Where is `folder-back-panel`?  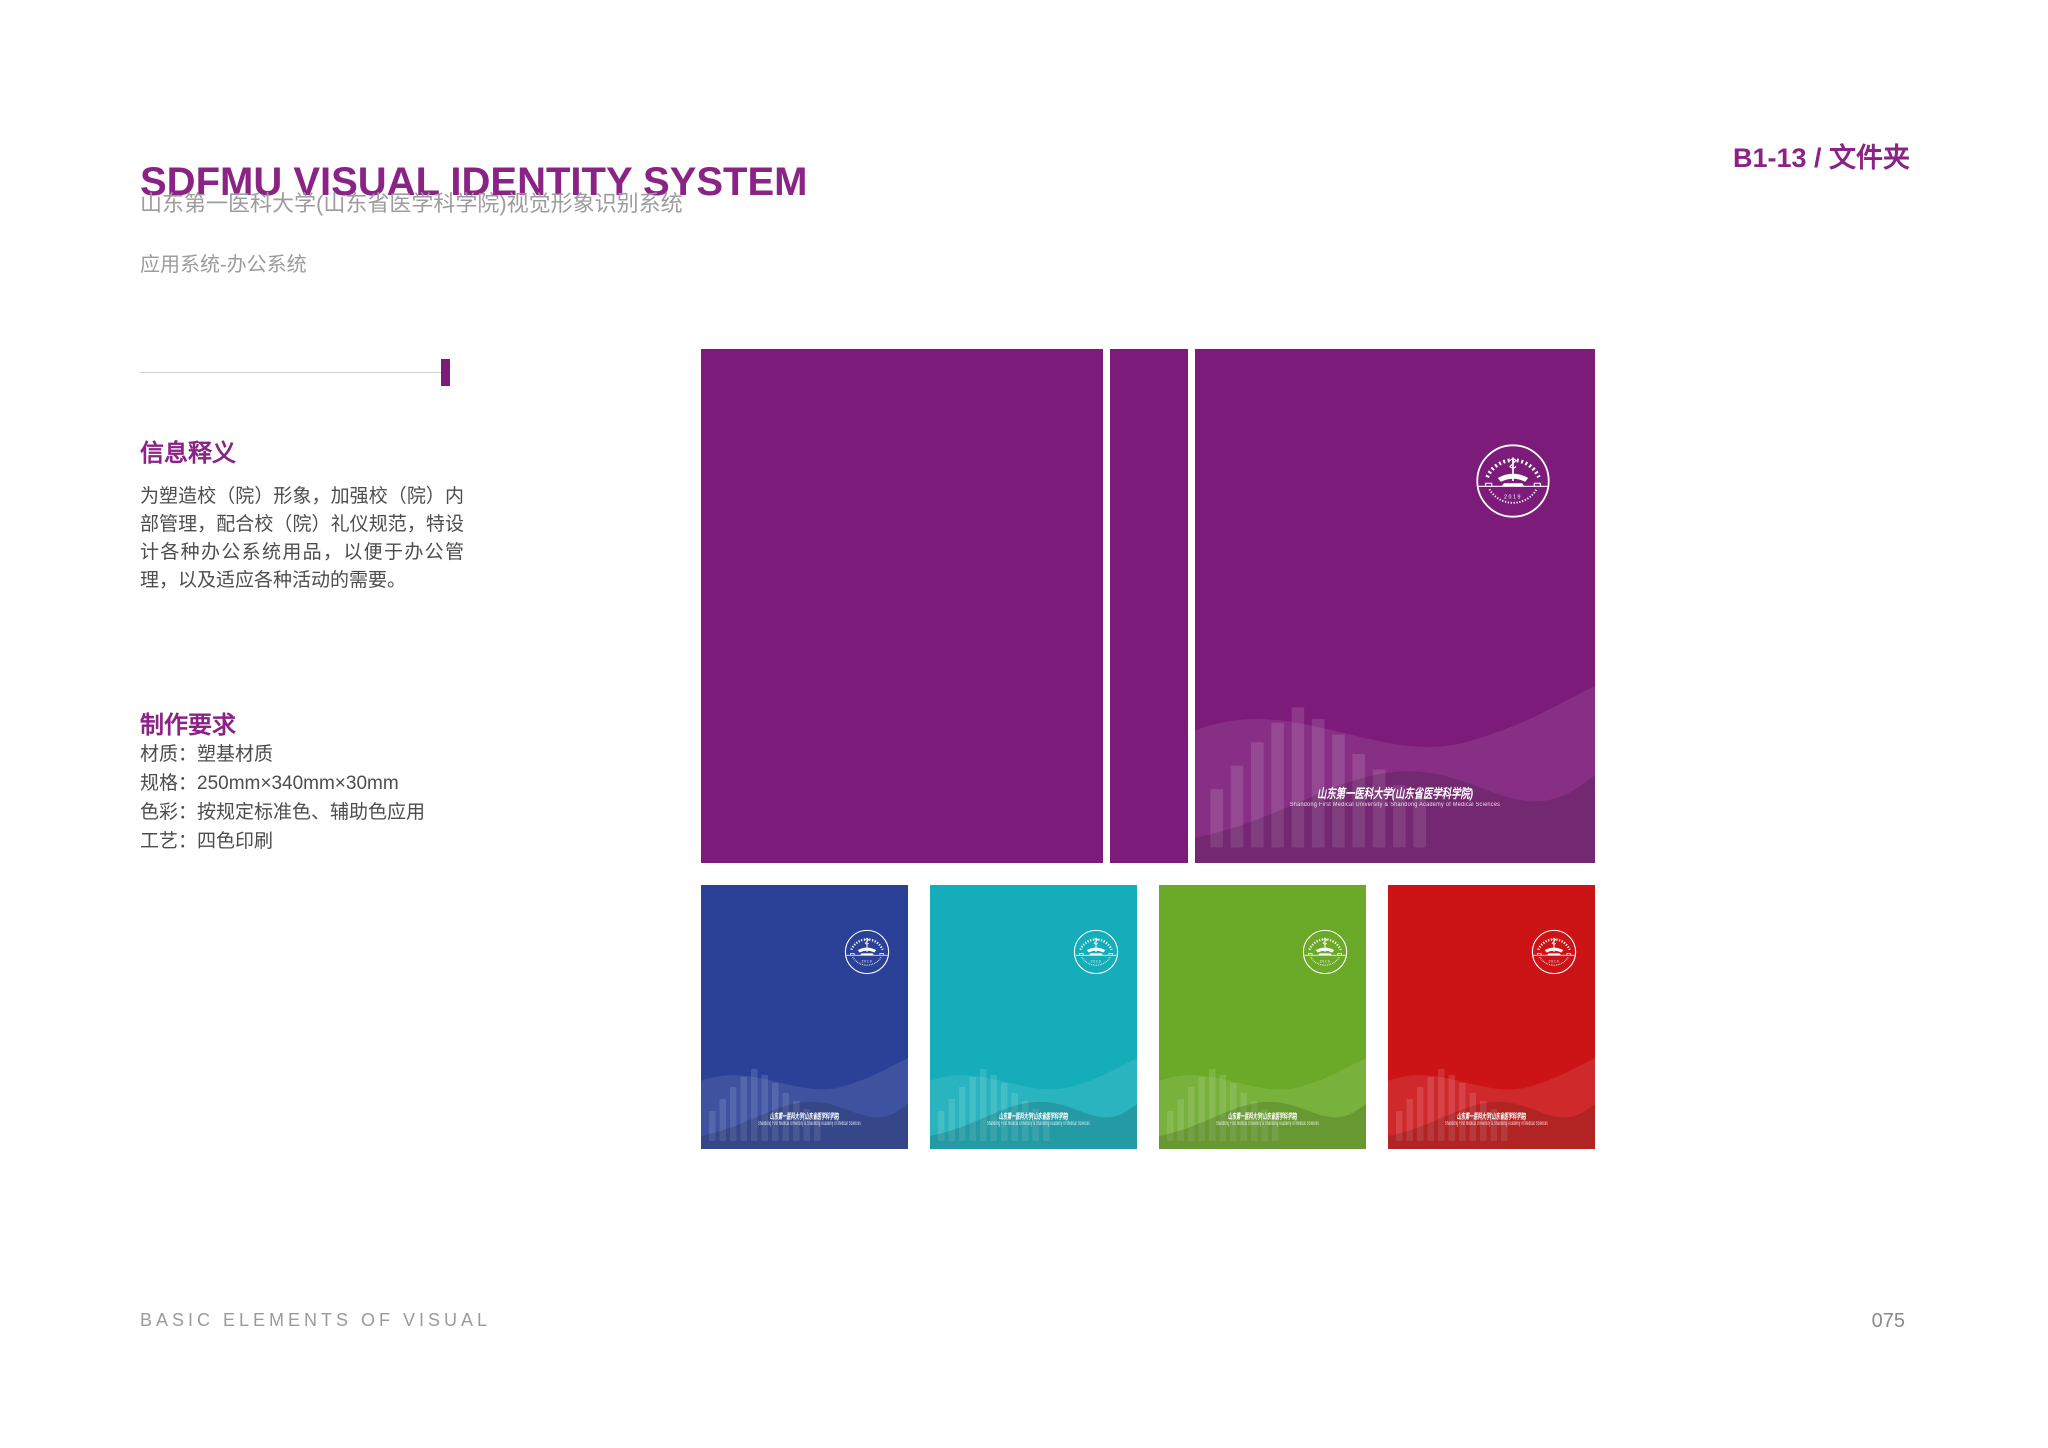
folder-back-panel is located at coordinates (902, 606).